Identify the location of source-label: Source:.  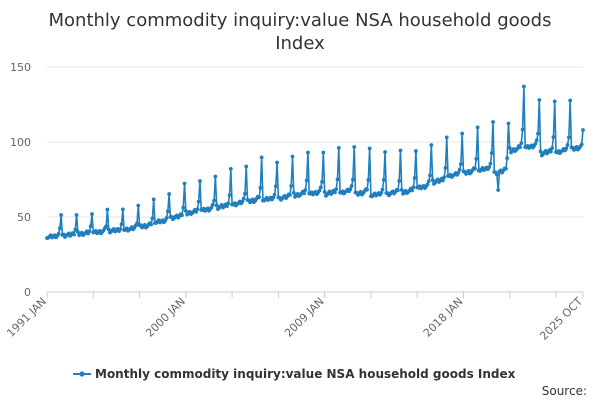
(564, 391).